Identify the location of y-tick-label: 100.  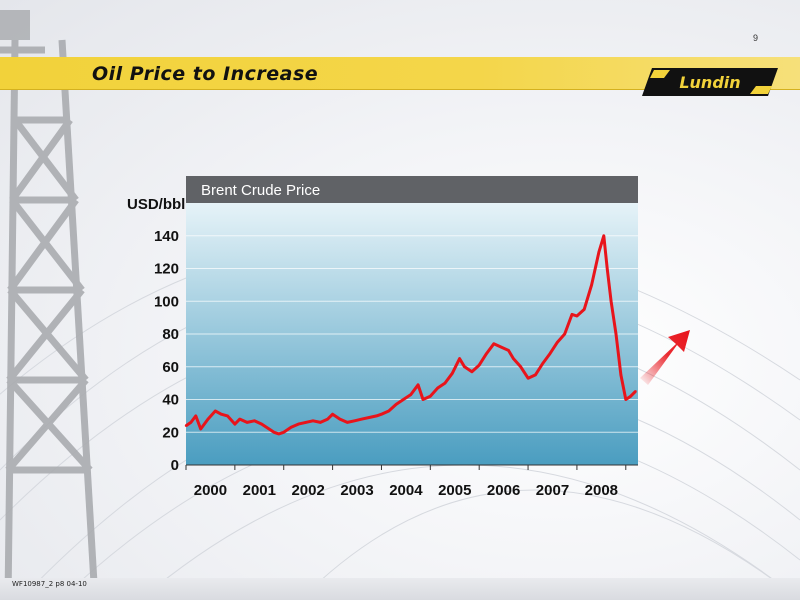
(166, 301).